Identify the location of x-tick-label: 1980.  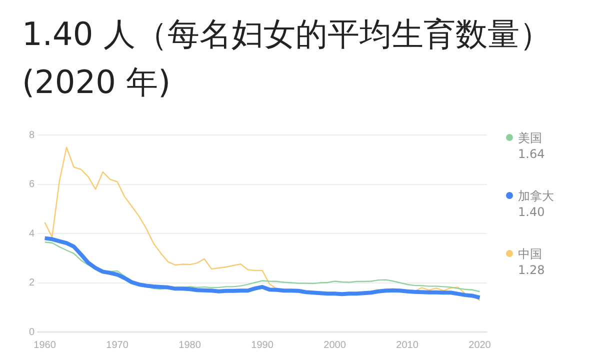
(190, 345).